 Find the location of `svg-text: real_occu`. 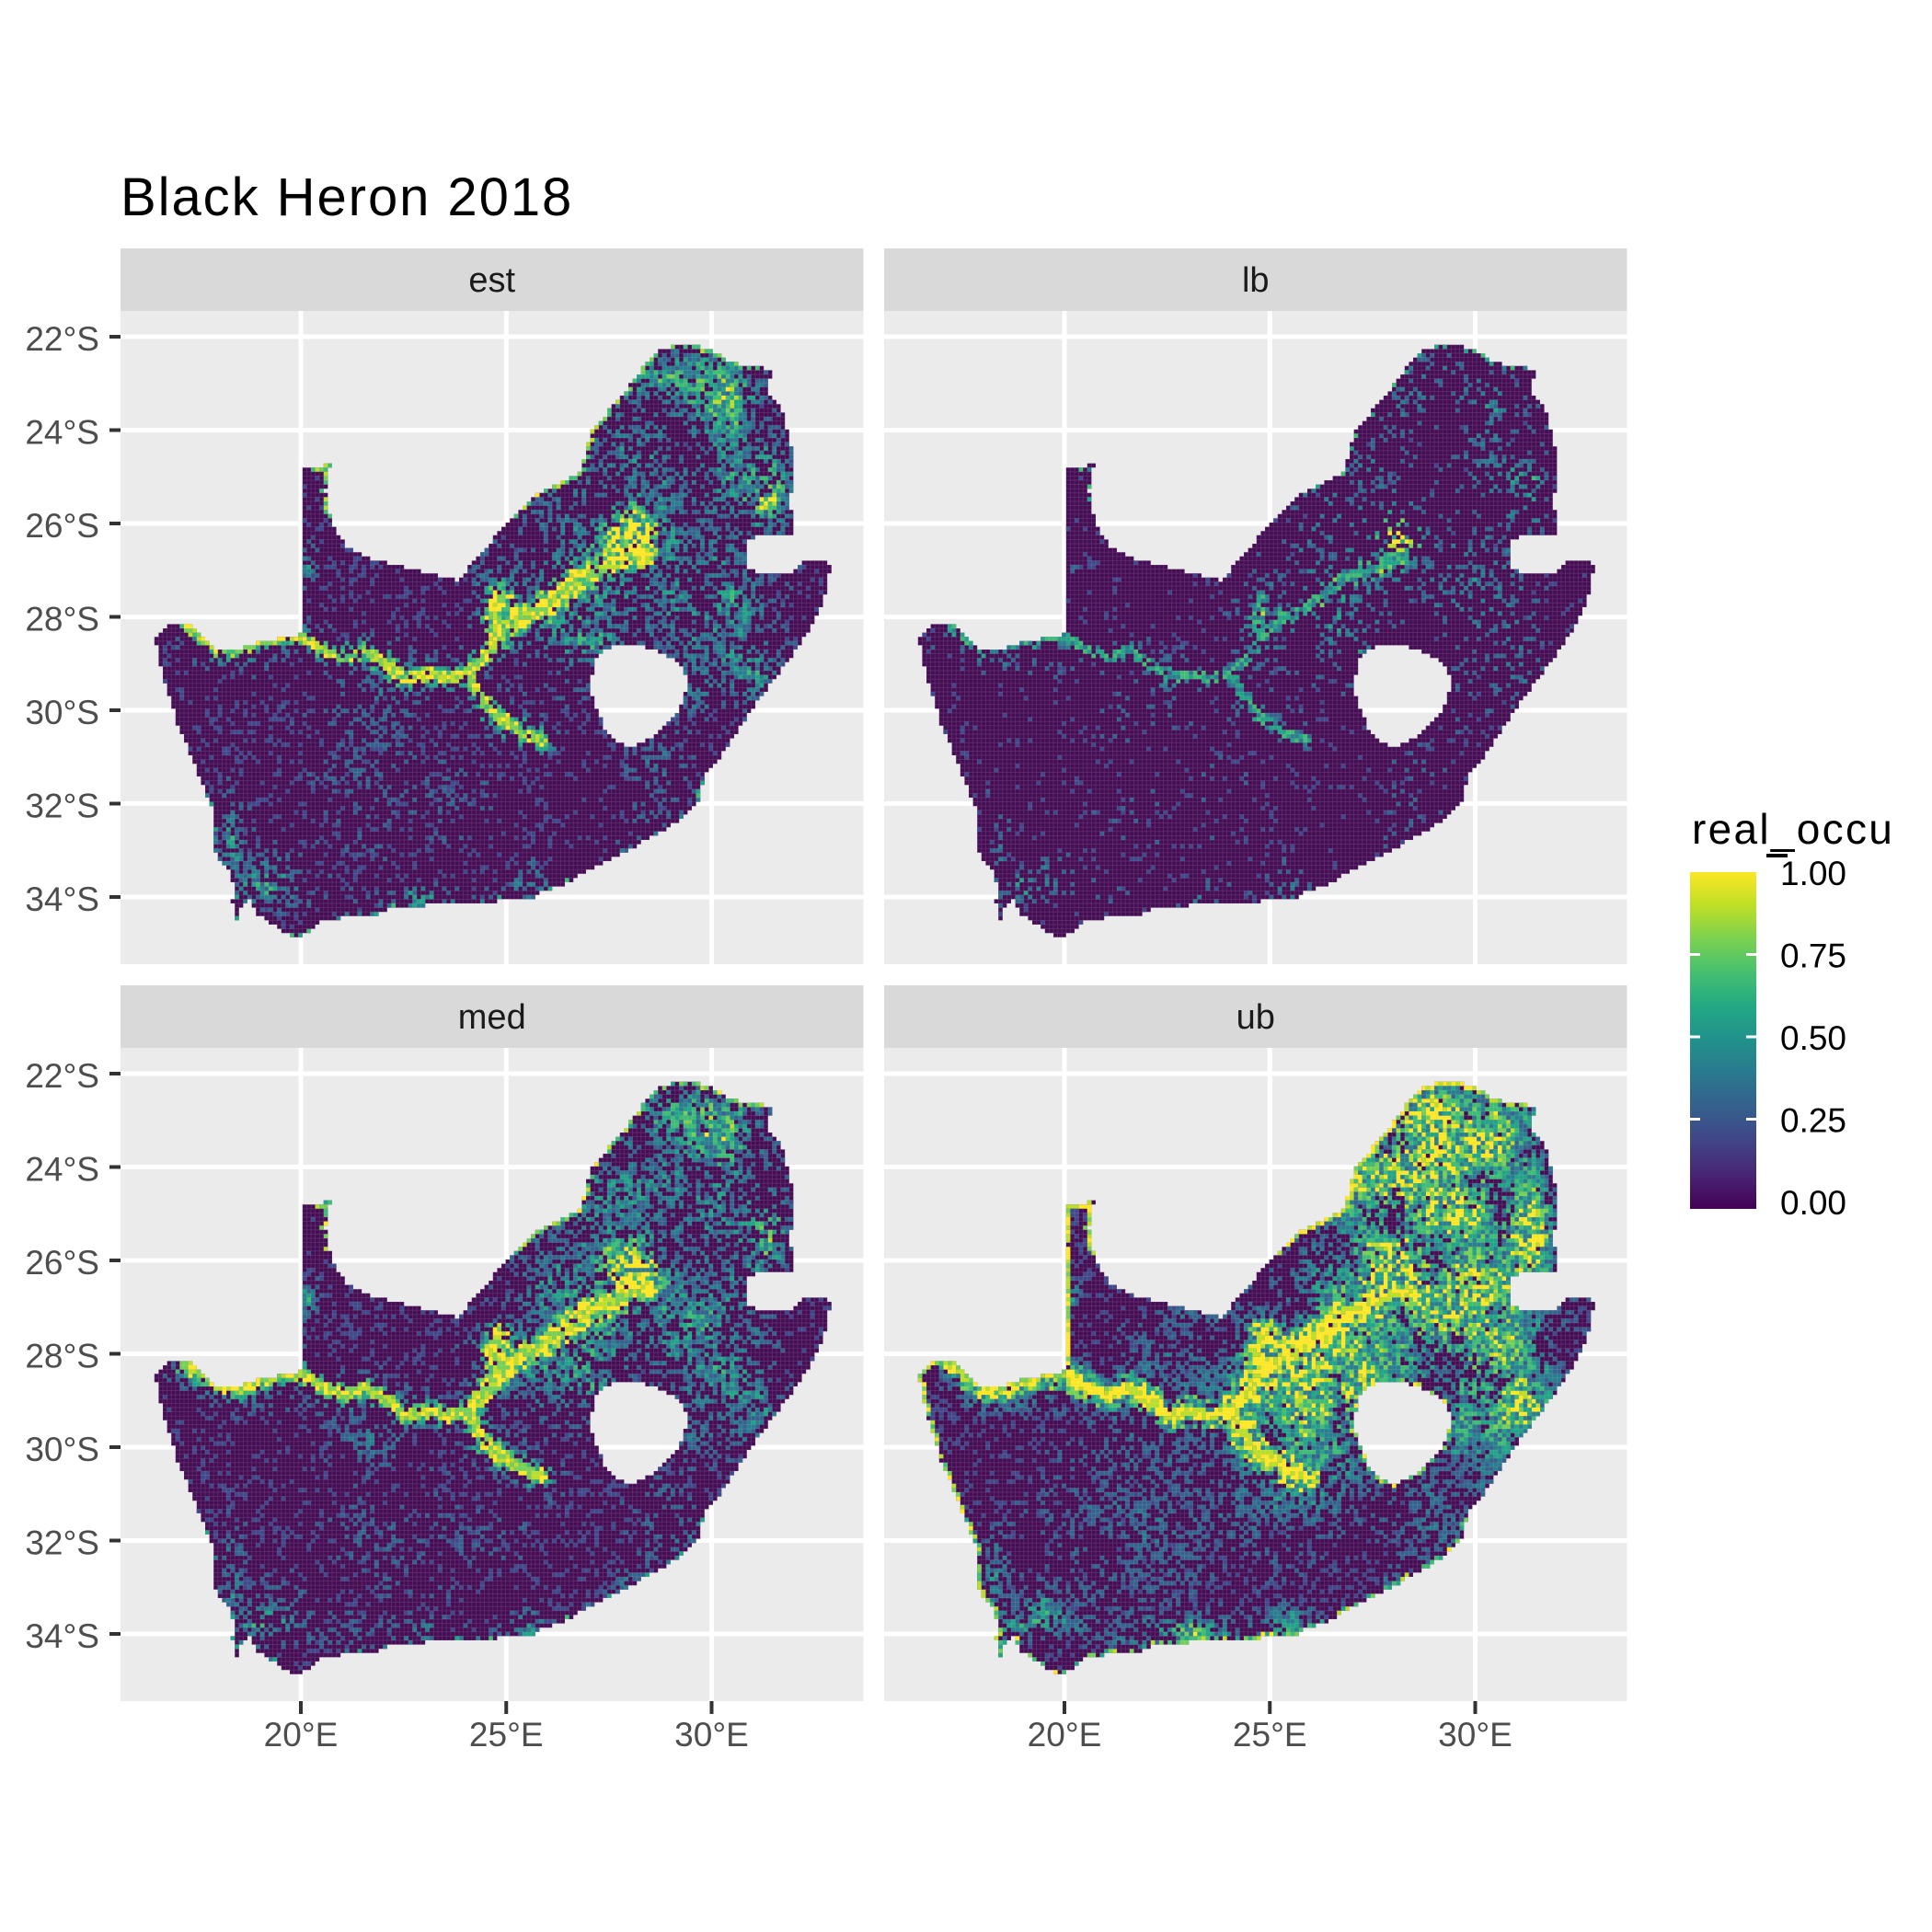

svg-text: real_occu is located at coordinates (1793, 829).